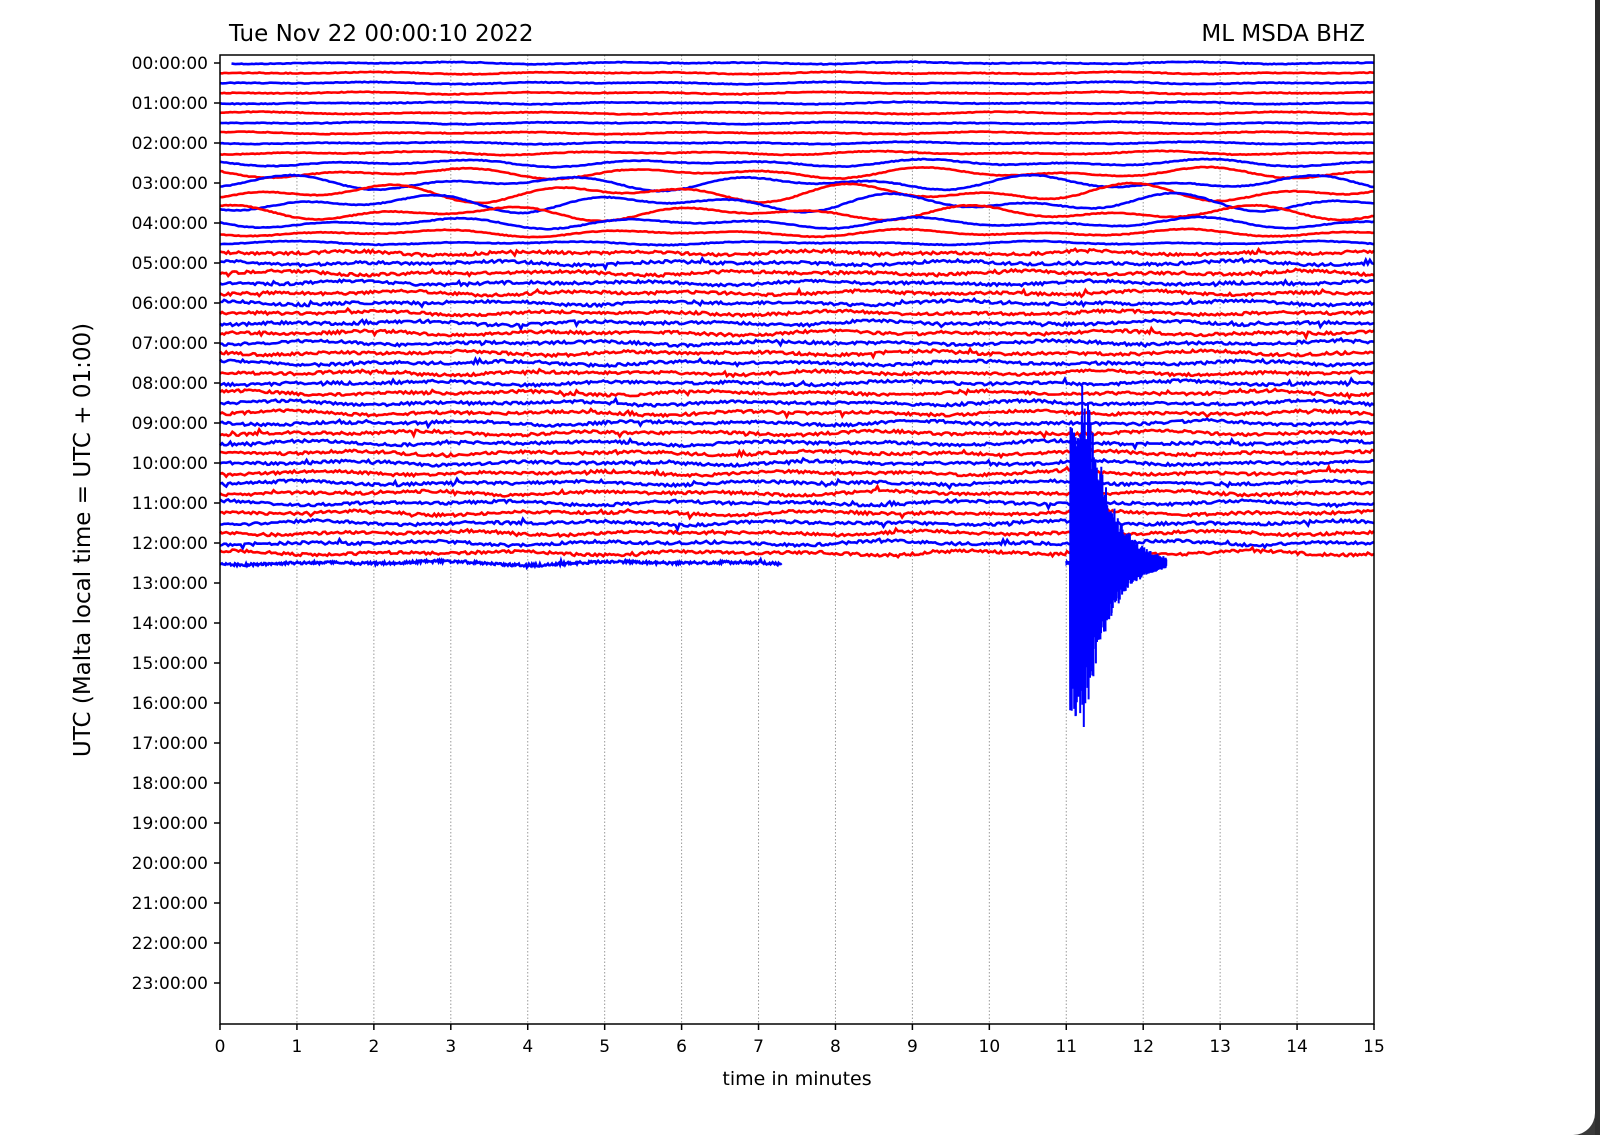  I want to click on x-tick-label-0: 0, so click(220, 1047).